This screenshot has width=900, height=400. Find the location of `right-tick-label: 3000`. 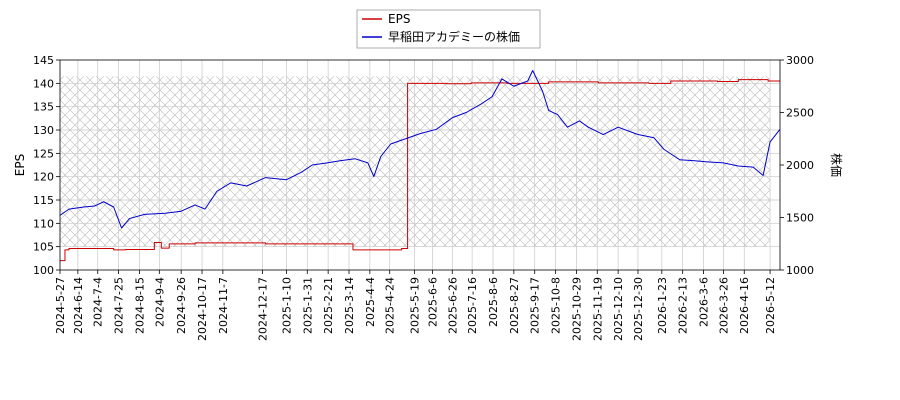

right-tick-label: 3000 is located at coordinates (800, 60).